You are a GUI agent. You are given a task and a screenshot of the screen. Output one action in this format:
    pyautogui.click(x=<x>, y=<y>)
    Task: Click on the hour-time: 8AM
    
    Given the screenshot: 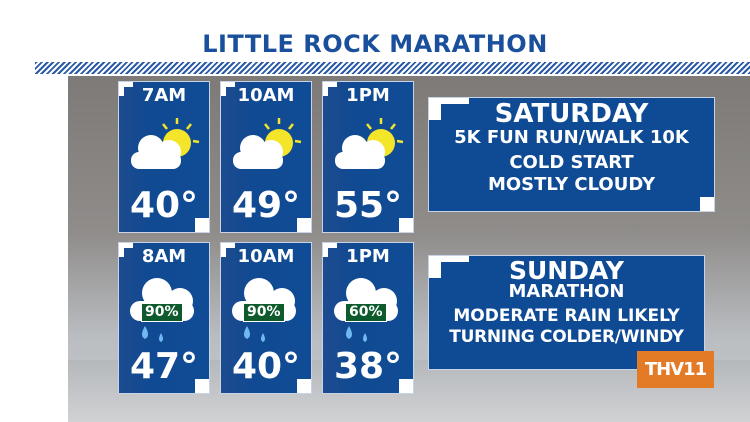 What is the action you would take?
    pyautogui.click(x=164, y=256)
    